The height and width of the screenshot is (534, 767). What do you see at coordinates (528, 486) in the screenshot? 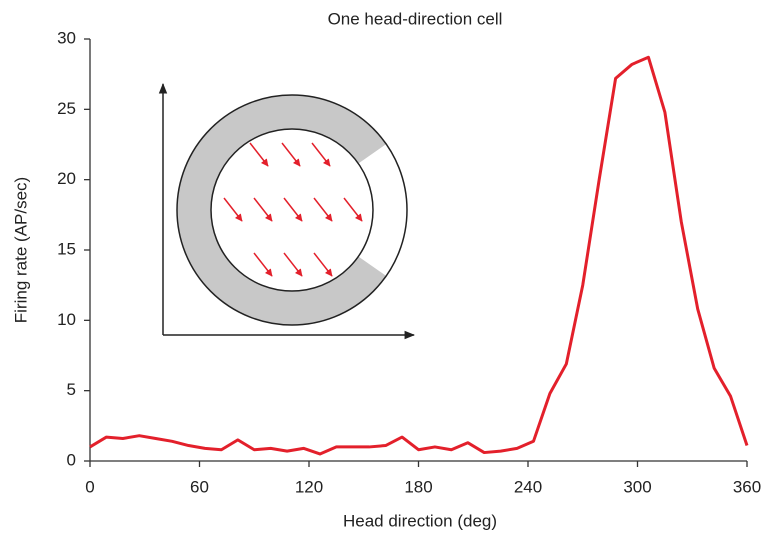
I see `x-tick-label: 240` at bounding box center [528, 486].